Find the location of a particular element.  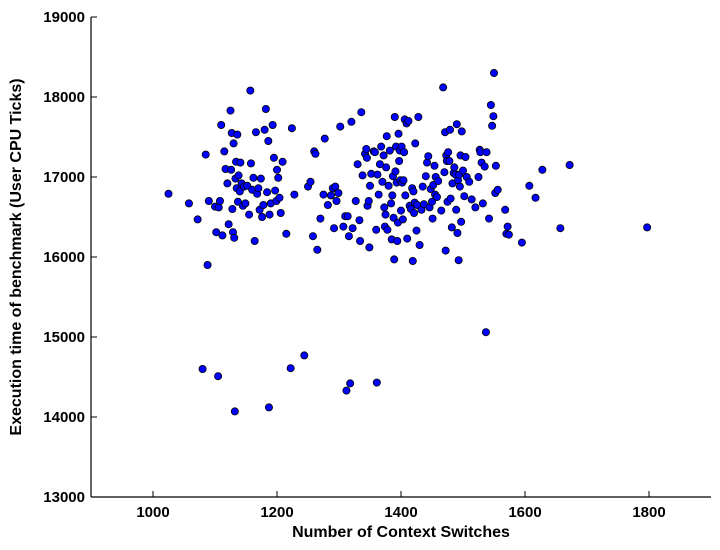

y-tick-label: 16000 is located at coordinates (64, 257).